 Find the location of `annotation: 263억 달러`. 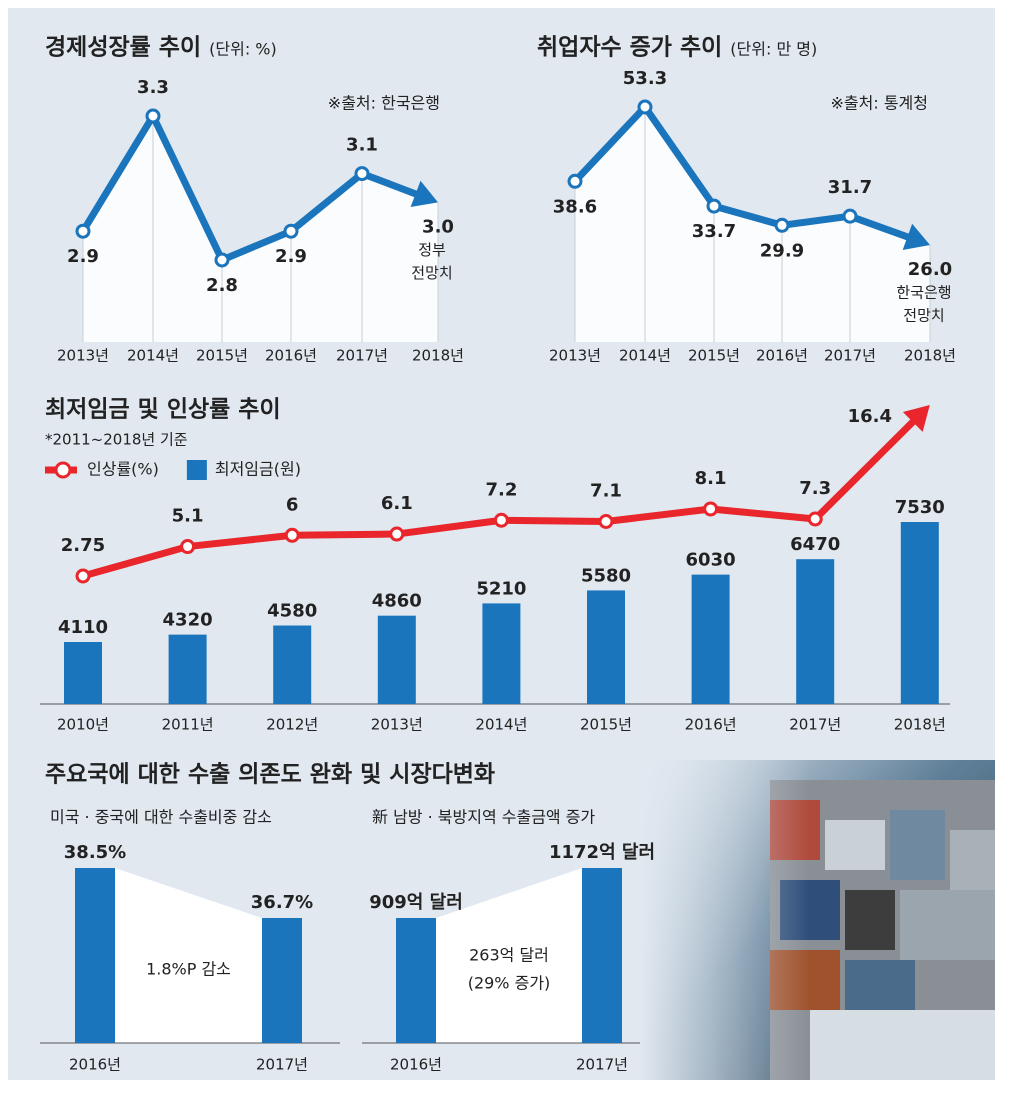

annotation: 263억 달러 is located at coordinates (509, 955).